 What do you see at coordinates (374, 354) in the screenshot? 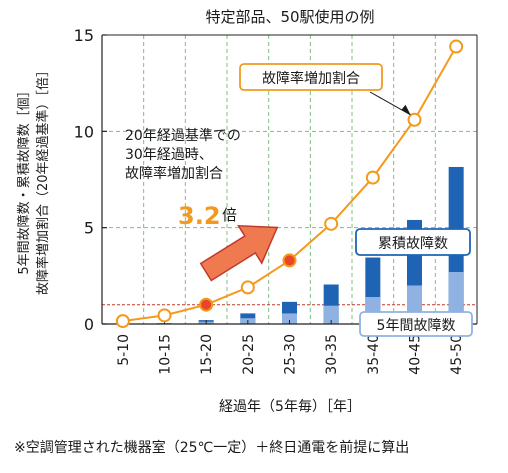
I see `x-tick-label: 35-40` at bounding box center [374, 354].